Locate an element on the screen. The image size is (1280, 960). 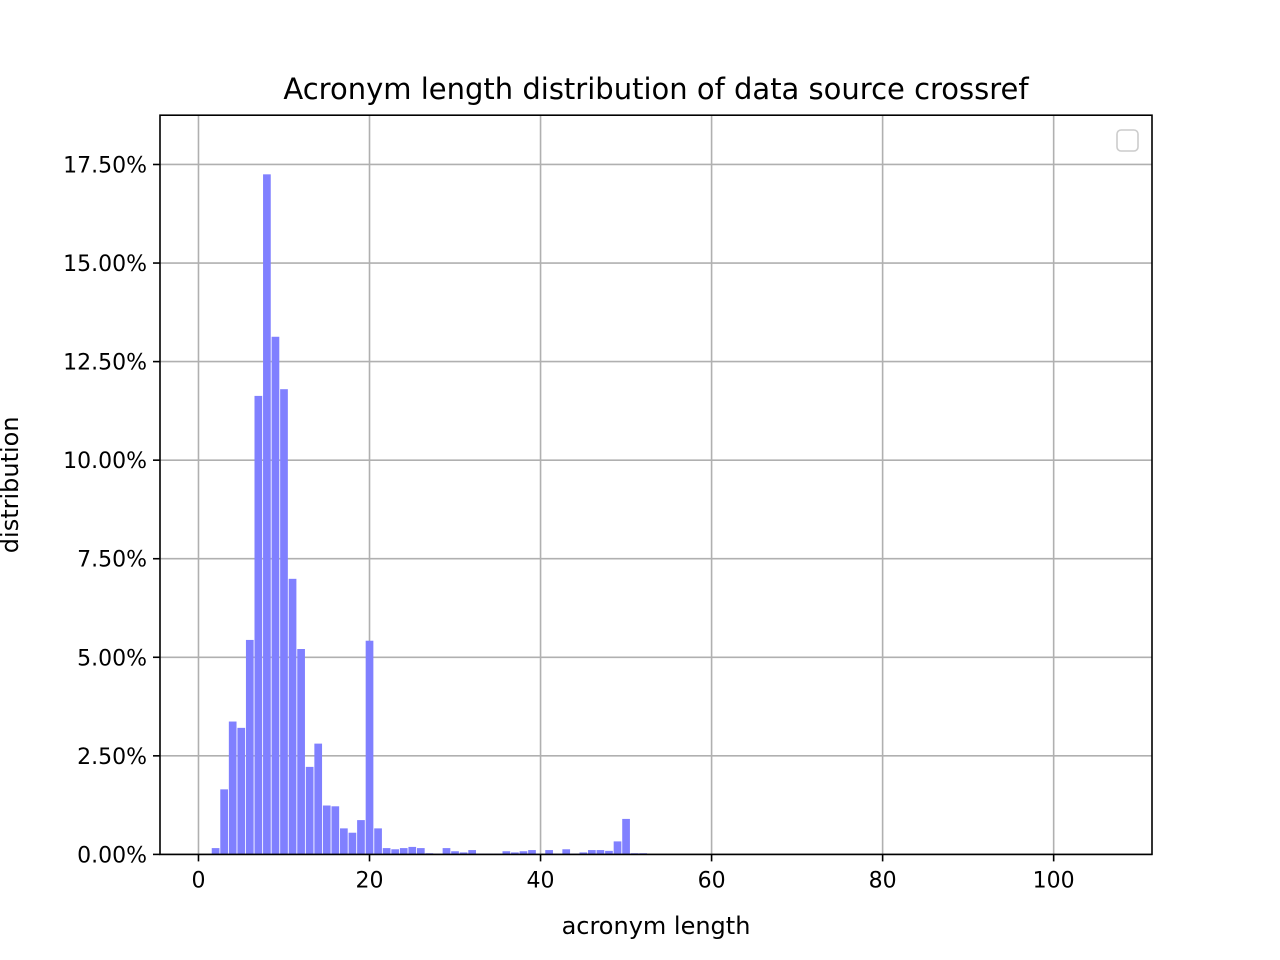
x-tick-label: 40 is located at coordinates (541, 880).